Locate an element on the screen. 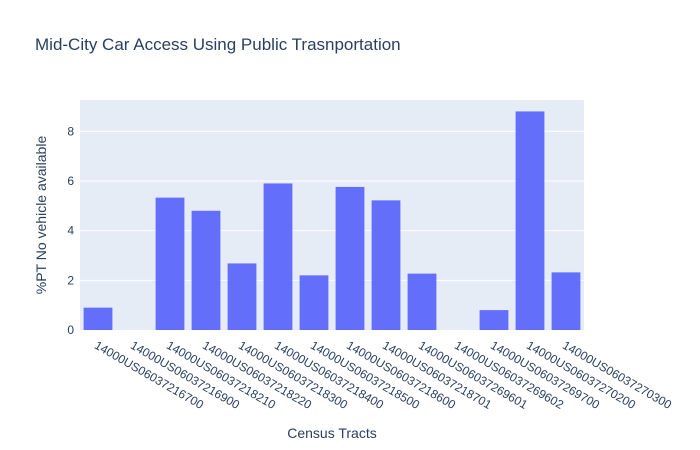  bar-14000US06037270200 is located at coordinates (530, 221).